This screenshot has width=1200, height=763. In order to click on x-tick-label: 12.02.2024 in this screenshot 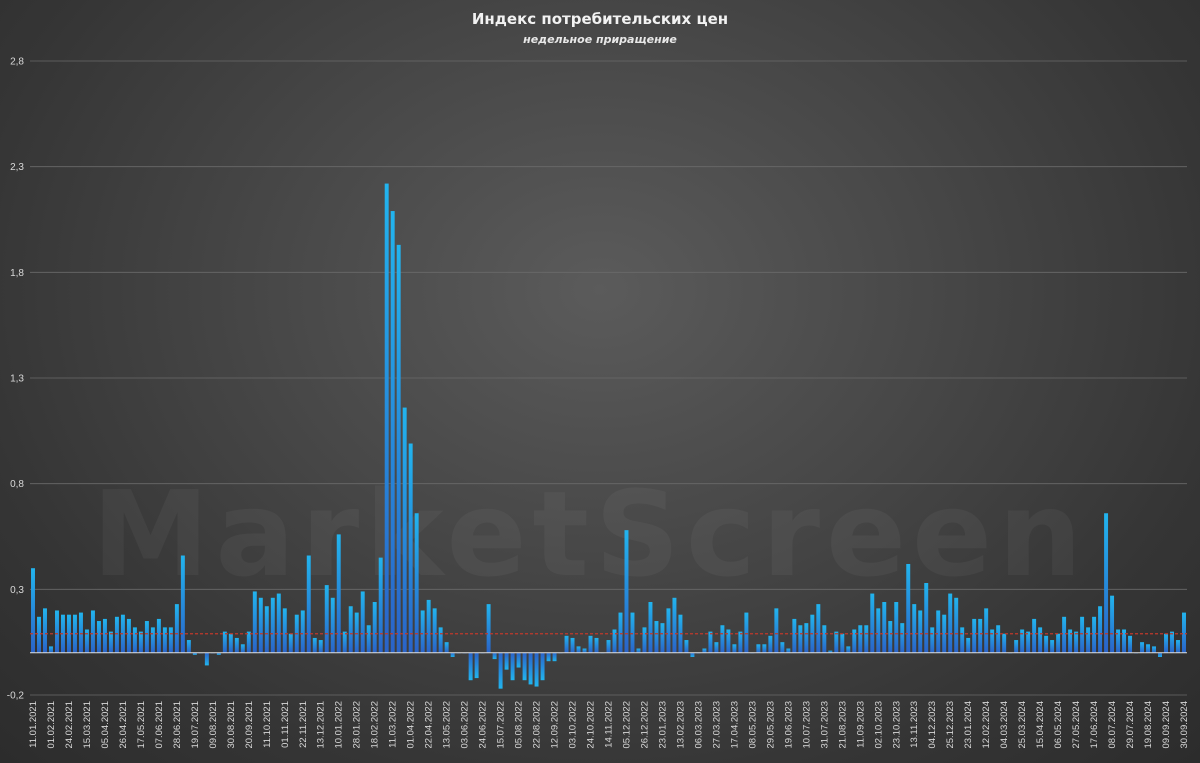, I will do `click(986, 725)`.